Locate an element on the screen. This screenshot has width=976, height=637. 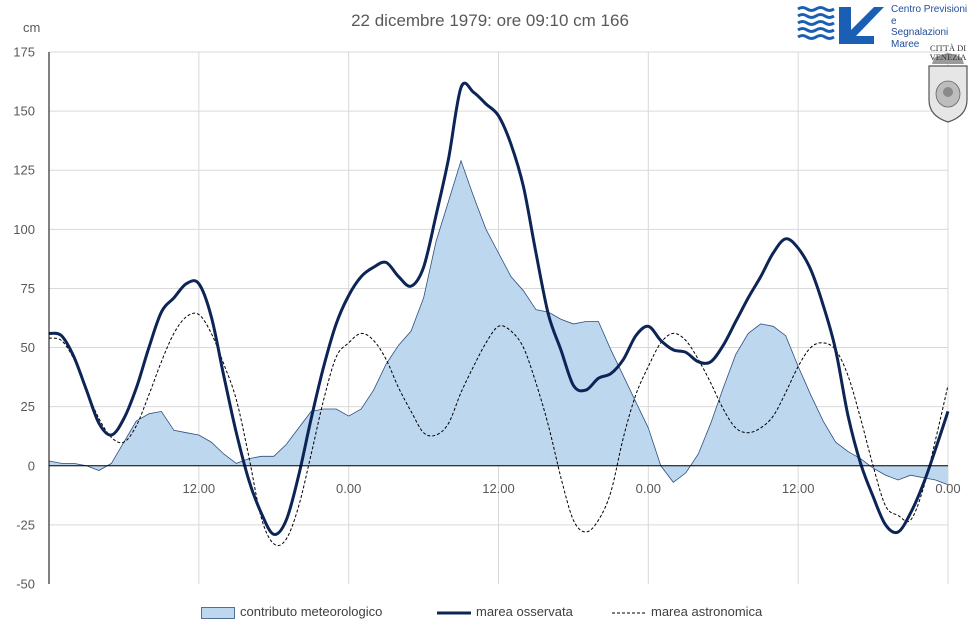
legend-astro-label: marea astronomica is located at coordinates (707, 611).